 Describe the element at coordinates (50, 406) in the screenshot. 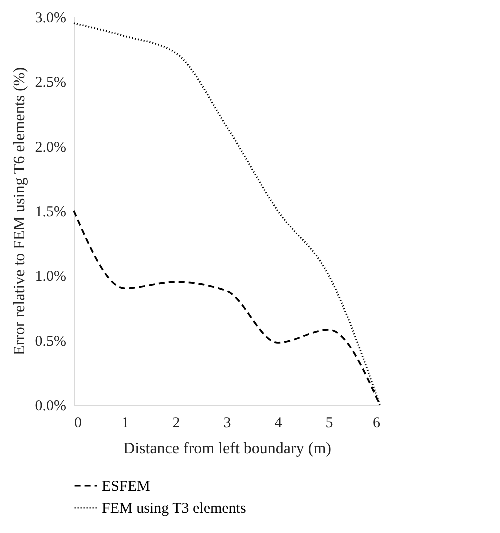

I see `y-tick-label: 0.0%` at that location.